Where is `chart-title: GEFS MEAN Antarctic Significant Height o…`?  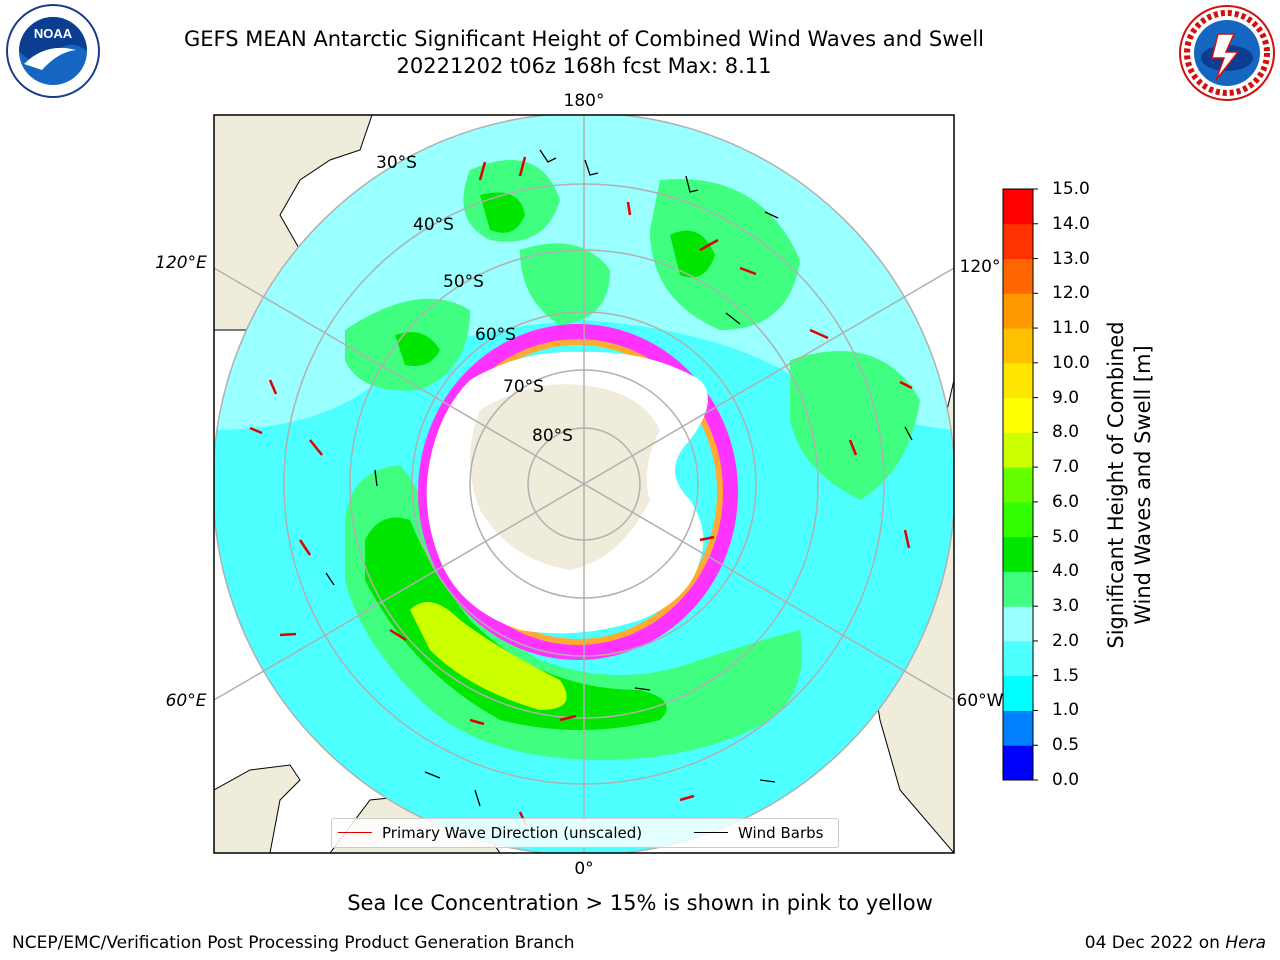 chart-title: GEFS MEAN Antarctic Significant Height o… is located at coordinates (584, 39).